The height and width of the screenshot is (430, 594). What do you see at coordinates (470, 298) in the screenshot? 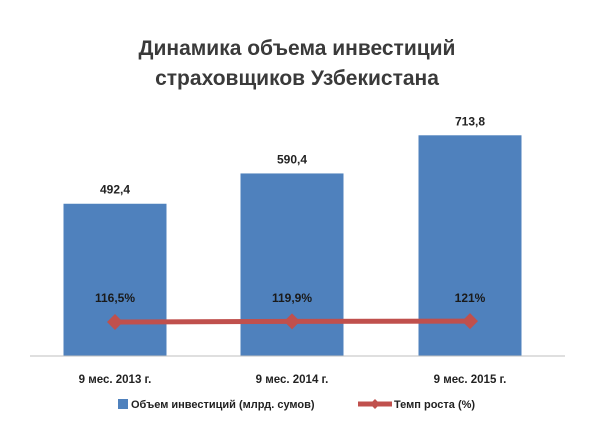
I see `growth-value-label-3: 121%` at bounding box center [470, 298].